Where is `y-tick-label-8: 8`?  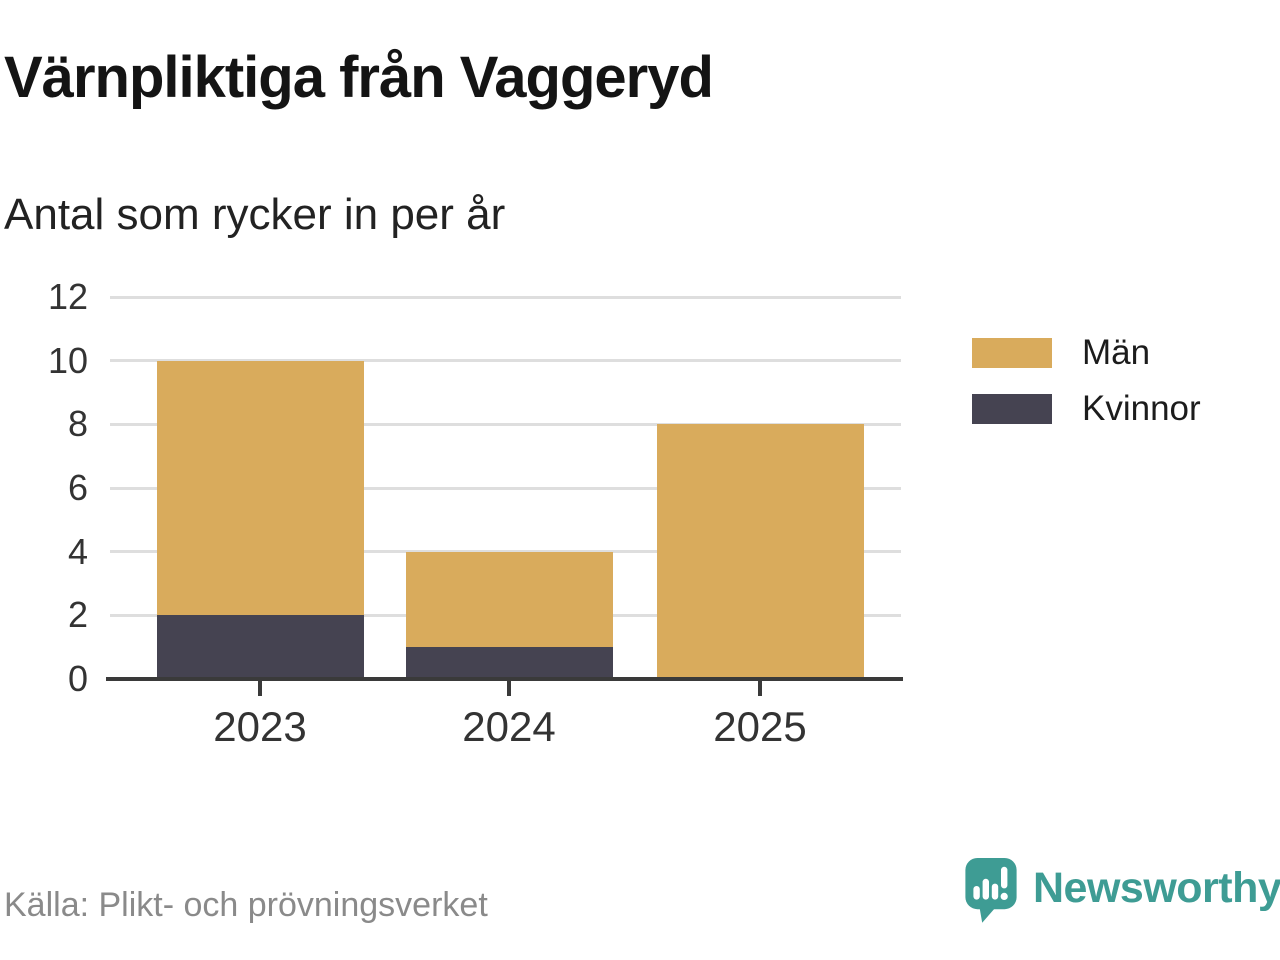 y-tick-label-8: 8 is located at coordinates (77, 424).